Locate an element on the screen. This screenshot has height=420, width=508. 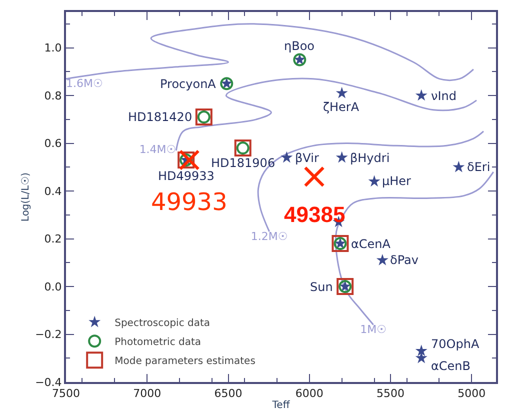
annotation: HD181420 is located at coordinates (160, 117).